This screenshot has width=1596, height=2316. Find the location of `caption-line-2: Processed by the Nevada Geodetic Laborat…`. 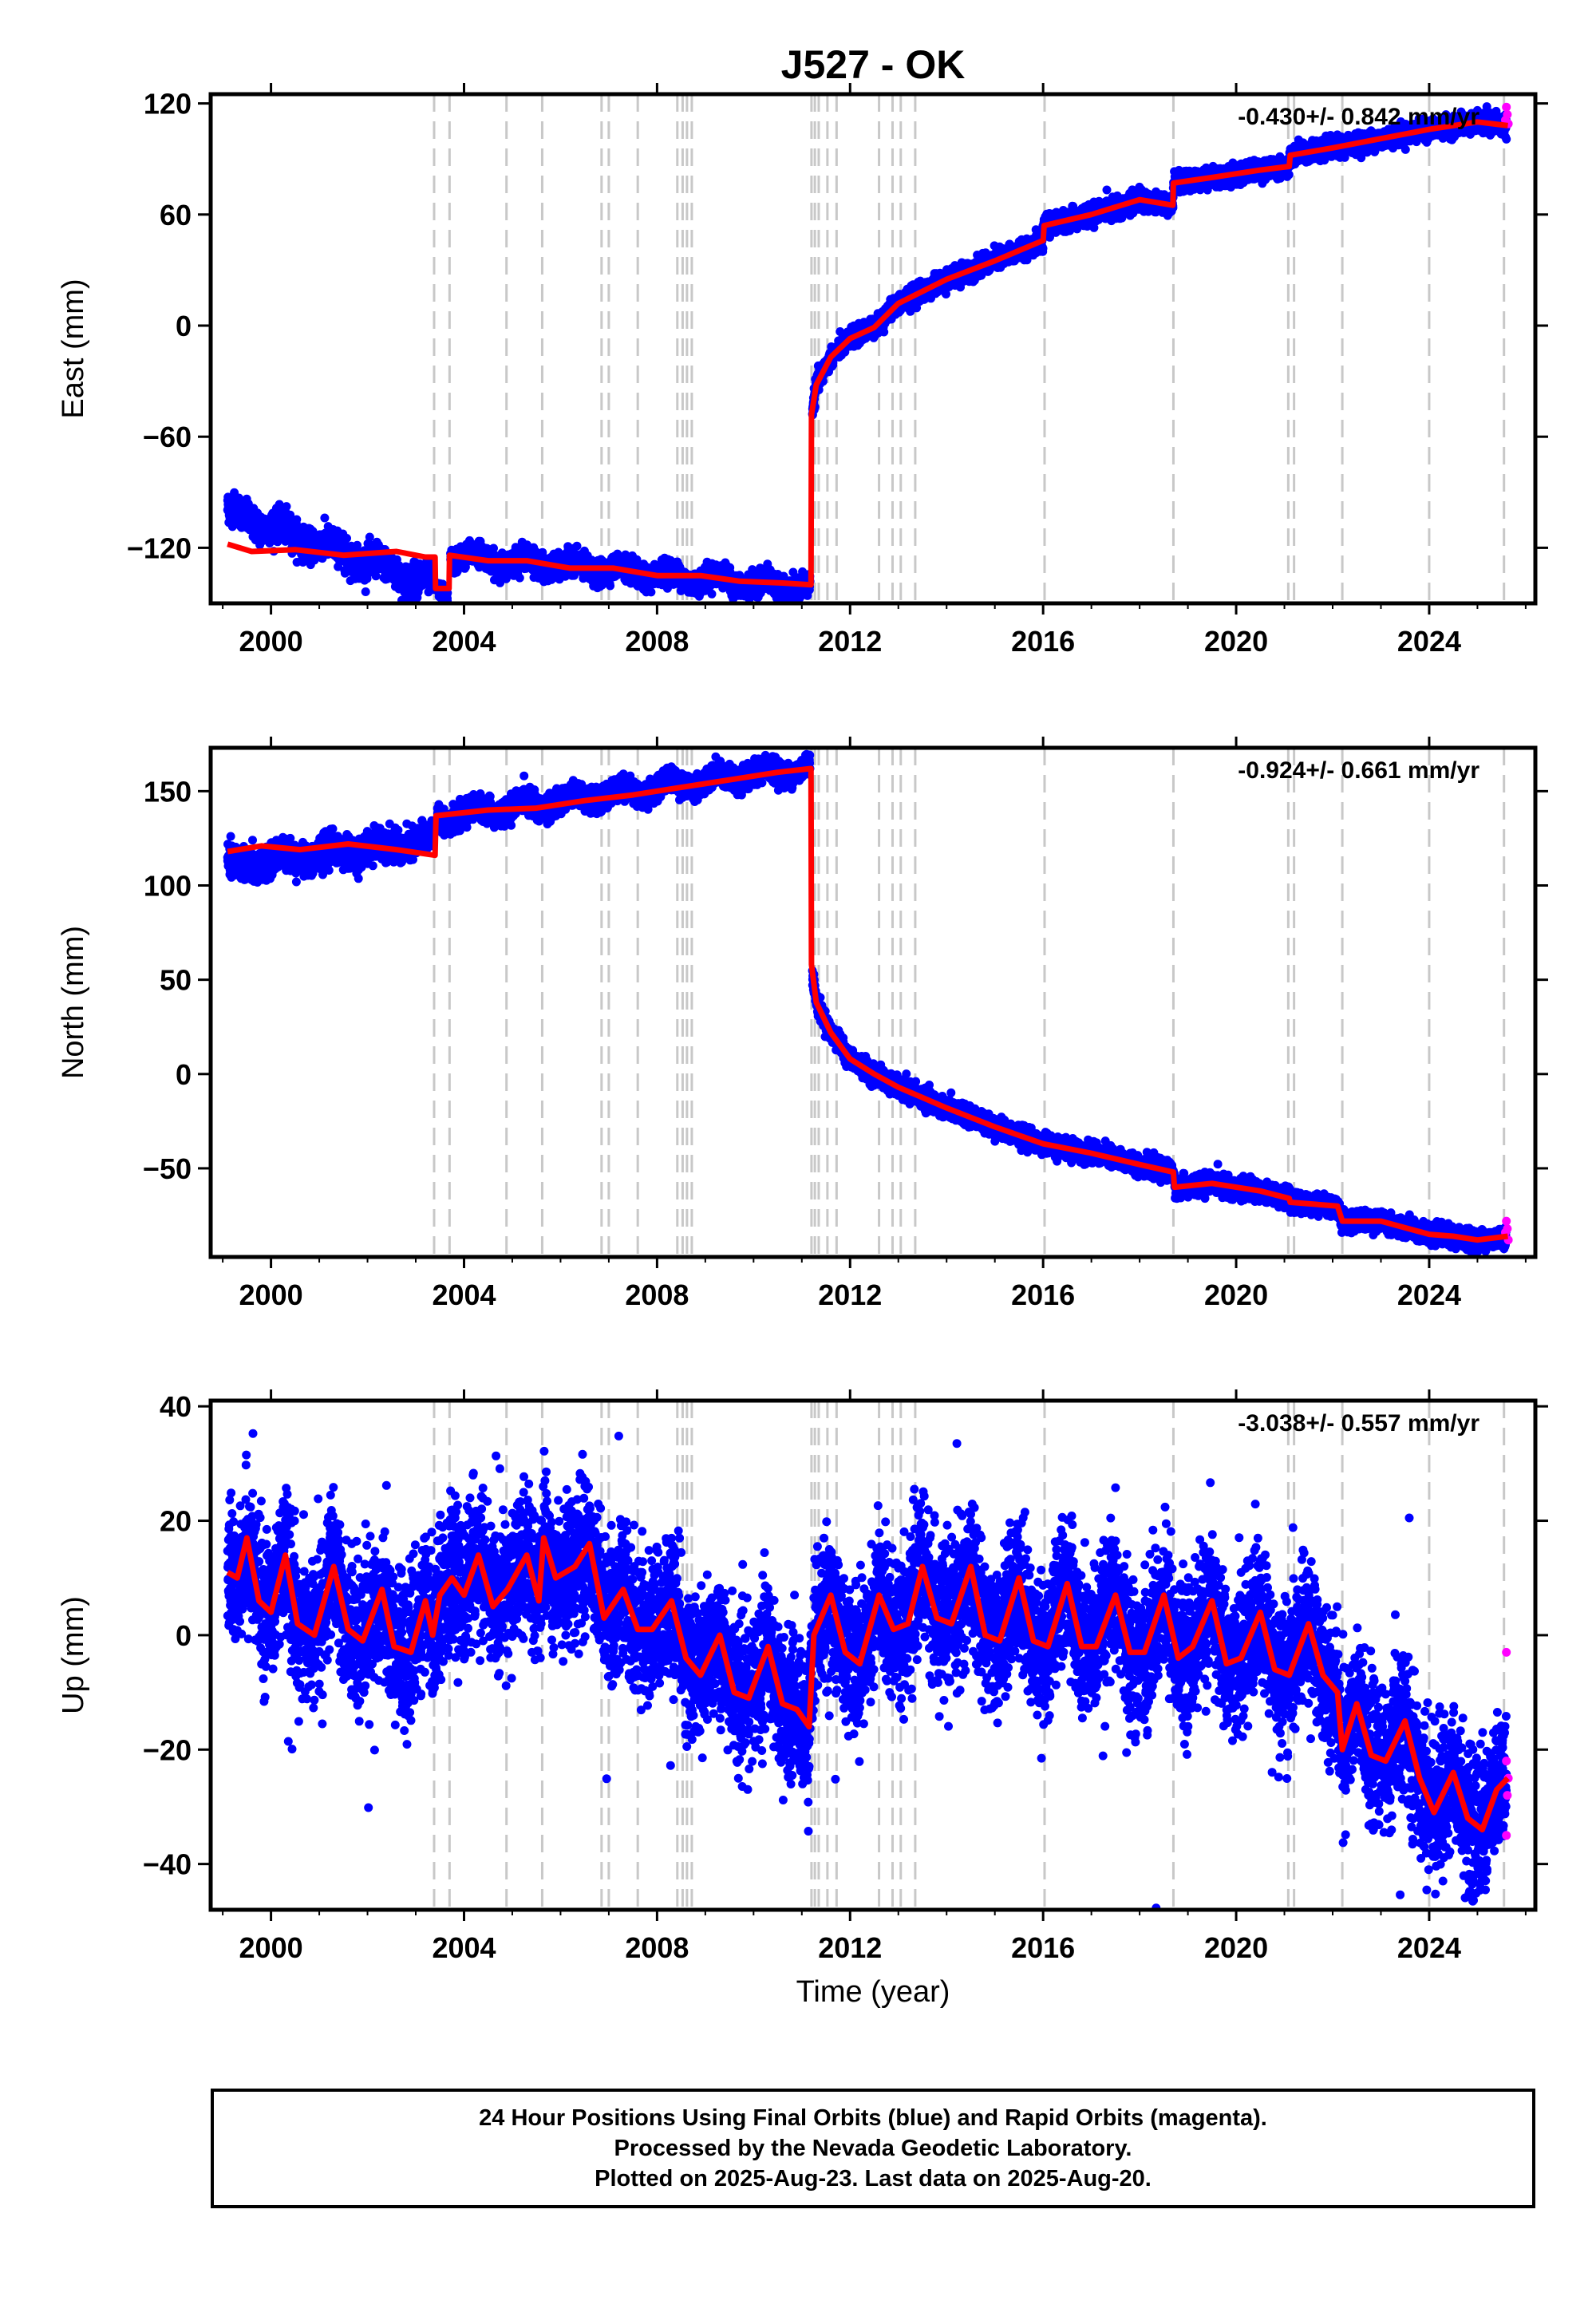

caption-line-2: Processed by the Nevada Geodetic Laborat… is located at coordinates (873, 2148).